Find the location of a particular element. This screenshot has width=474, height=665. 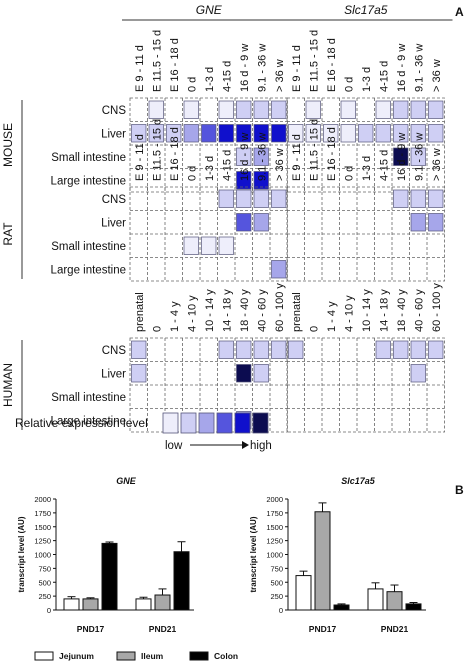

column-label: 14 - 18 y is located at coordinates (384, 310).